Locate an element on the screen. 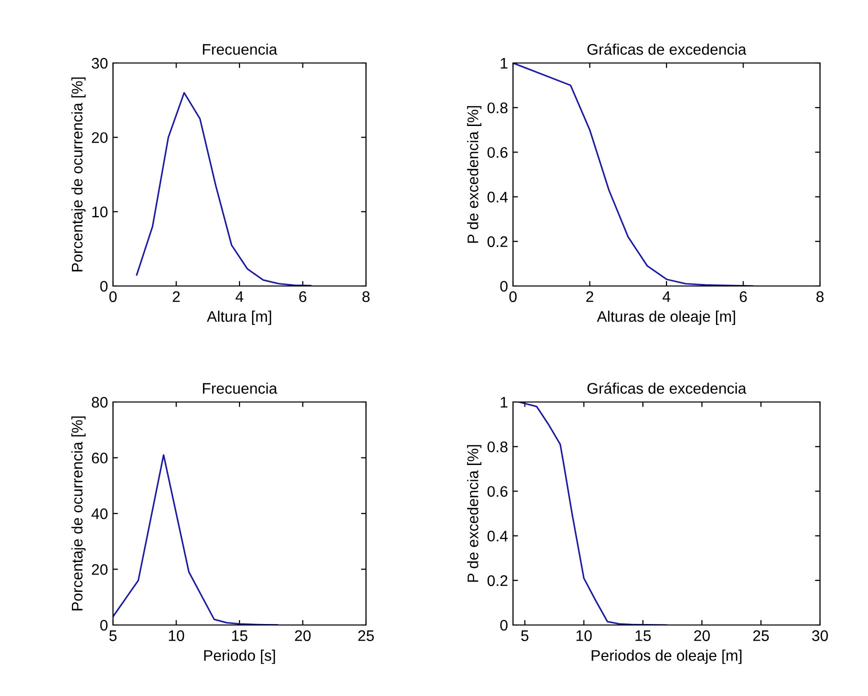 The image size is (868, 696). x-axis-title: Altura [m] is located at coordinates (239, 317).